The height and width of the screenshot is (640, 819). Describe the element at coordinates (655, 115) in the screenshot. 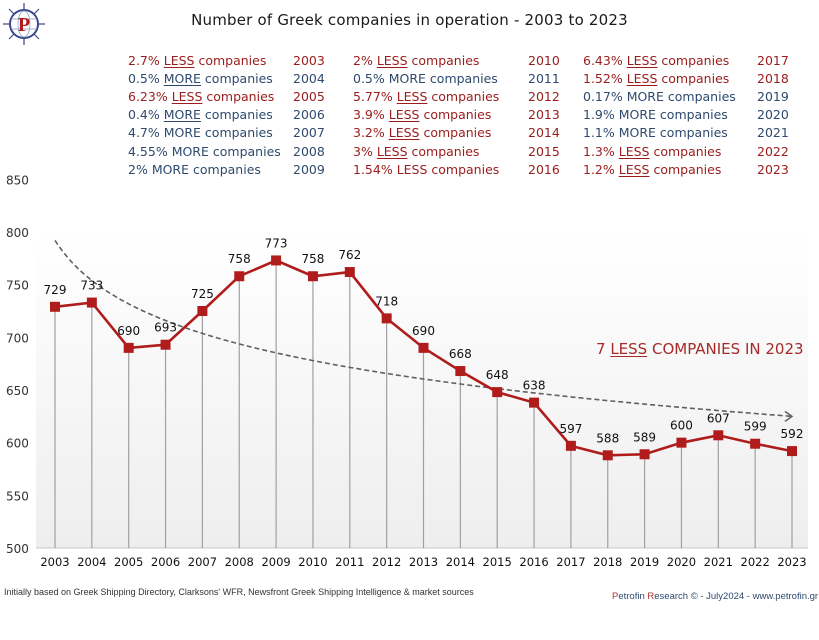

I see `annotation-text: 1.9% MORE companies` at that location.